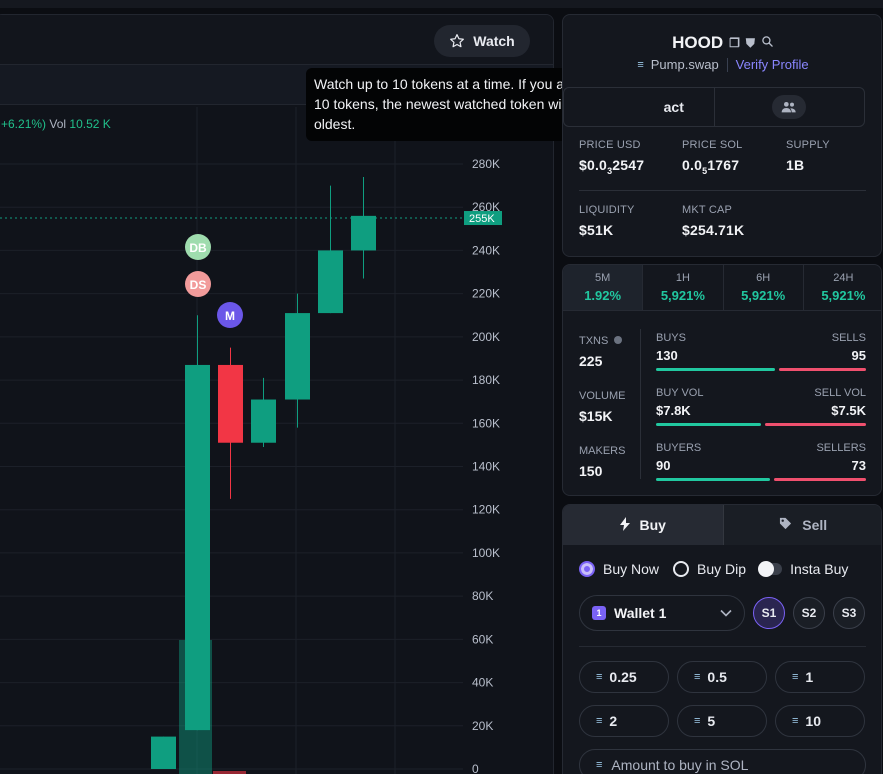 The width and height of the screenshot is (883, 774). I want to click on chart-legend: +6.21%) Vol 10.52 K, so click(56, 124).